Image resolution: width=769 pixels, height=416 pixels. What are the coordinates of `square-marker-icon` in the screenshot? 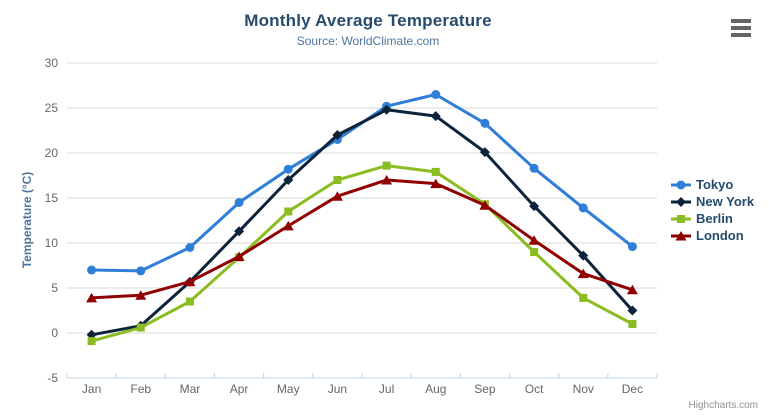 It's located at (681, 218).